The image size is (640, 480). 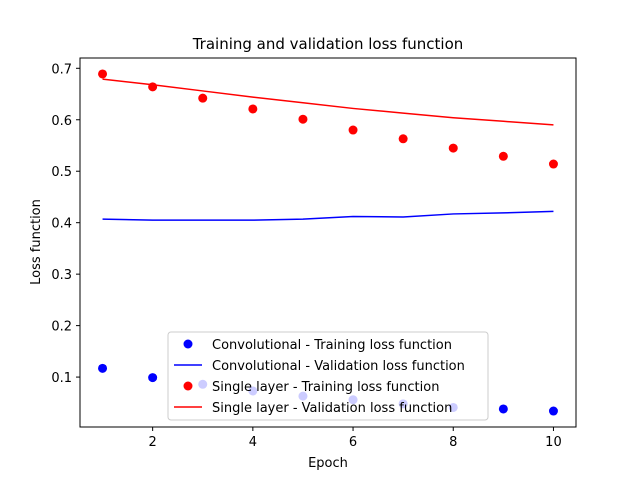 I want to click on chart-title: Training and validation loss function, so click(x=328, y=44).